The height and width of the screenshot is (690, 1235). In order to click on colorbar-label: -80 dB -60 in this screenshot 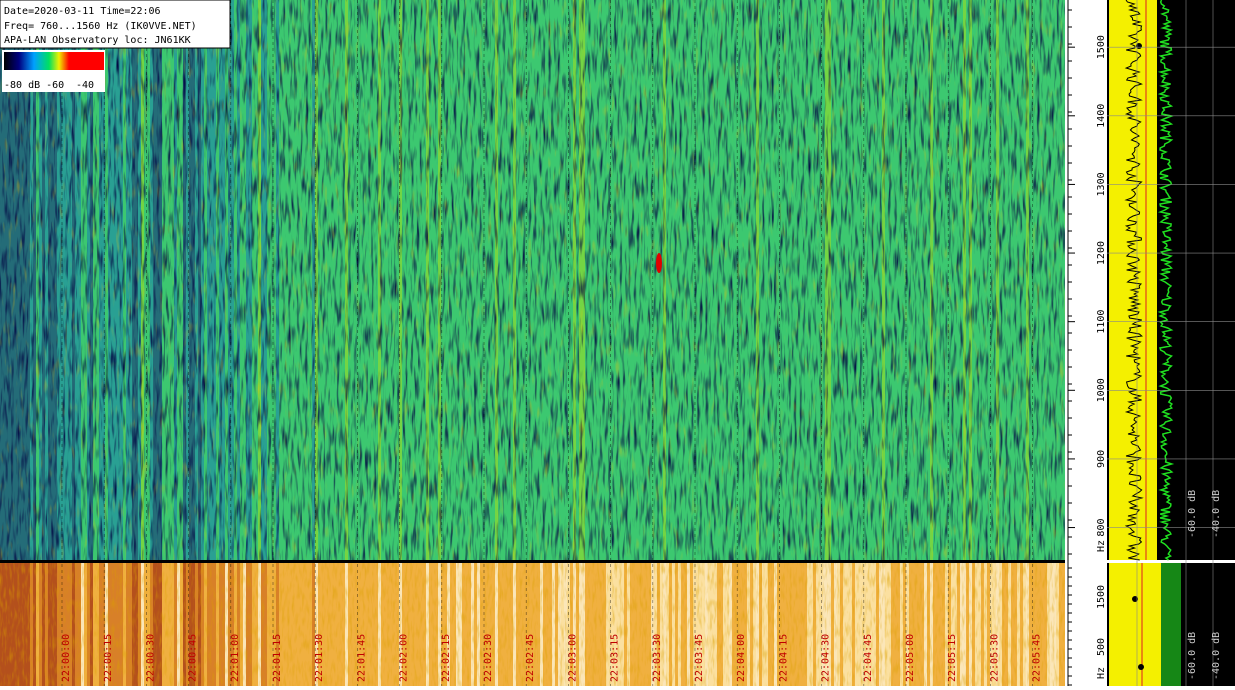, I will do `click(34, 85)`.